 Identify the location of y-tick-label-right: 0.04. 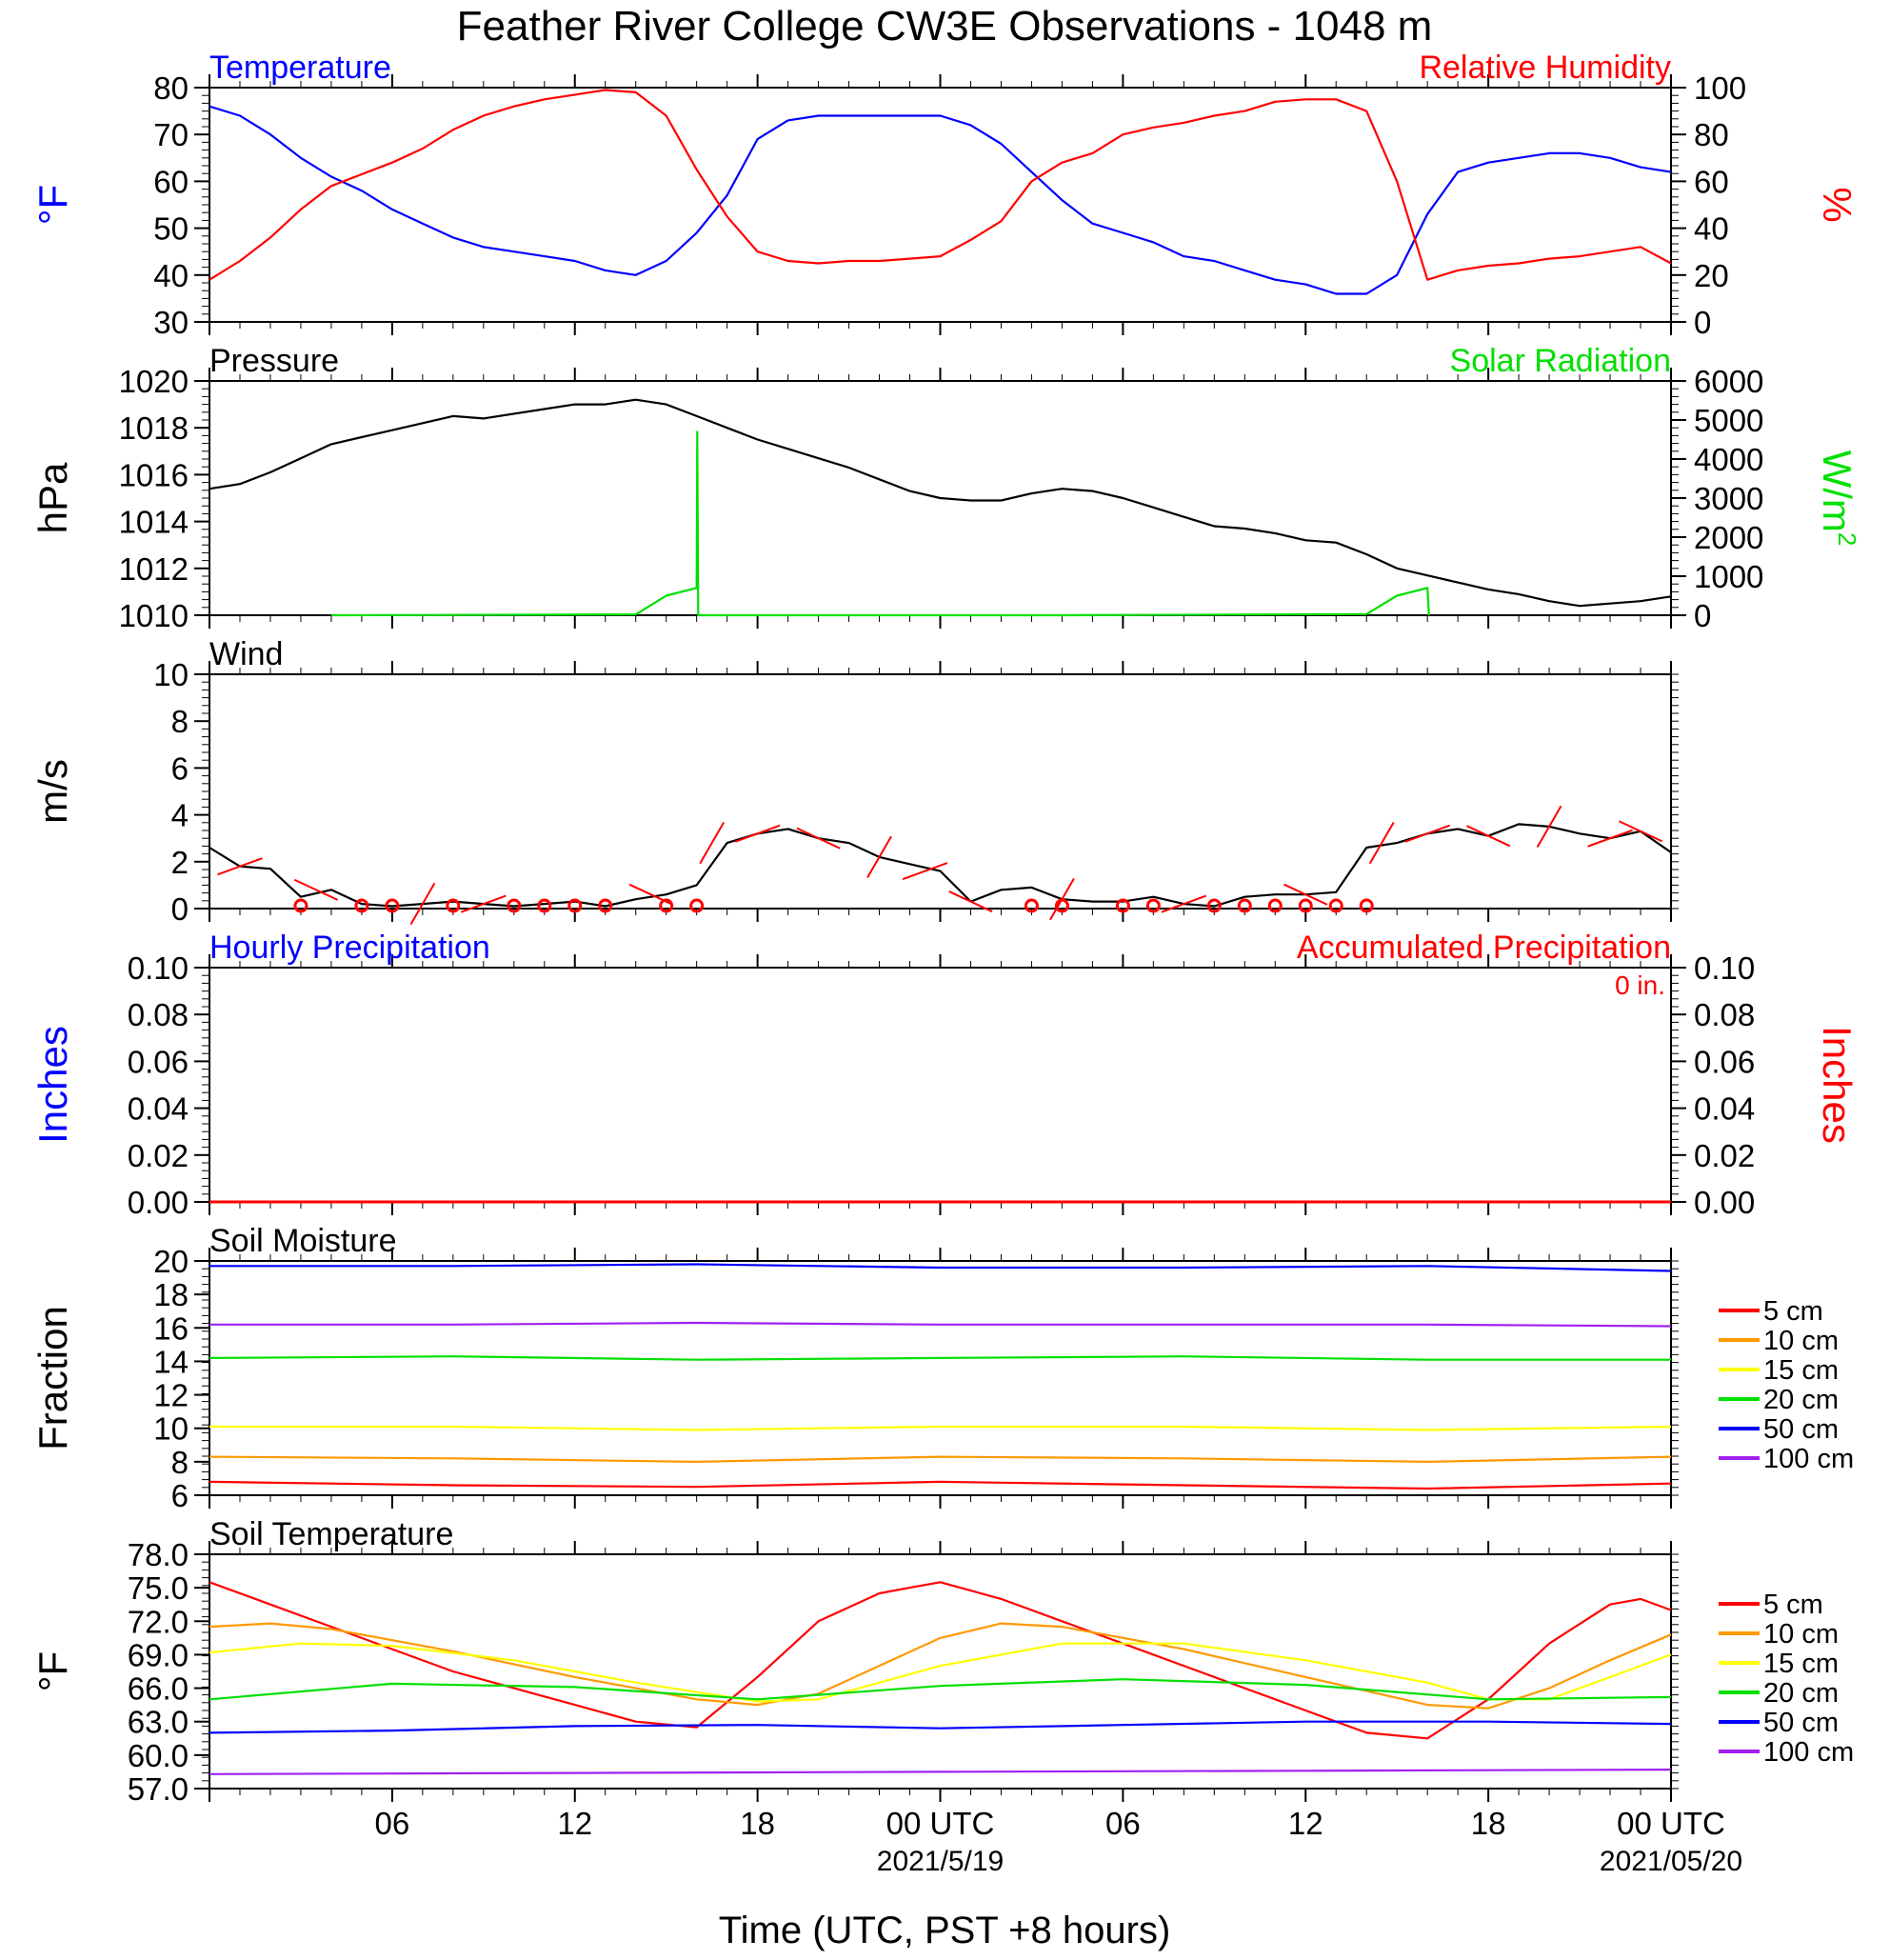
(1724, 1109).